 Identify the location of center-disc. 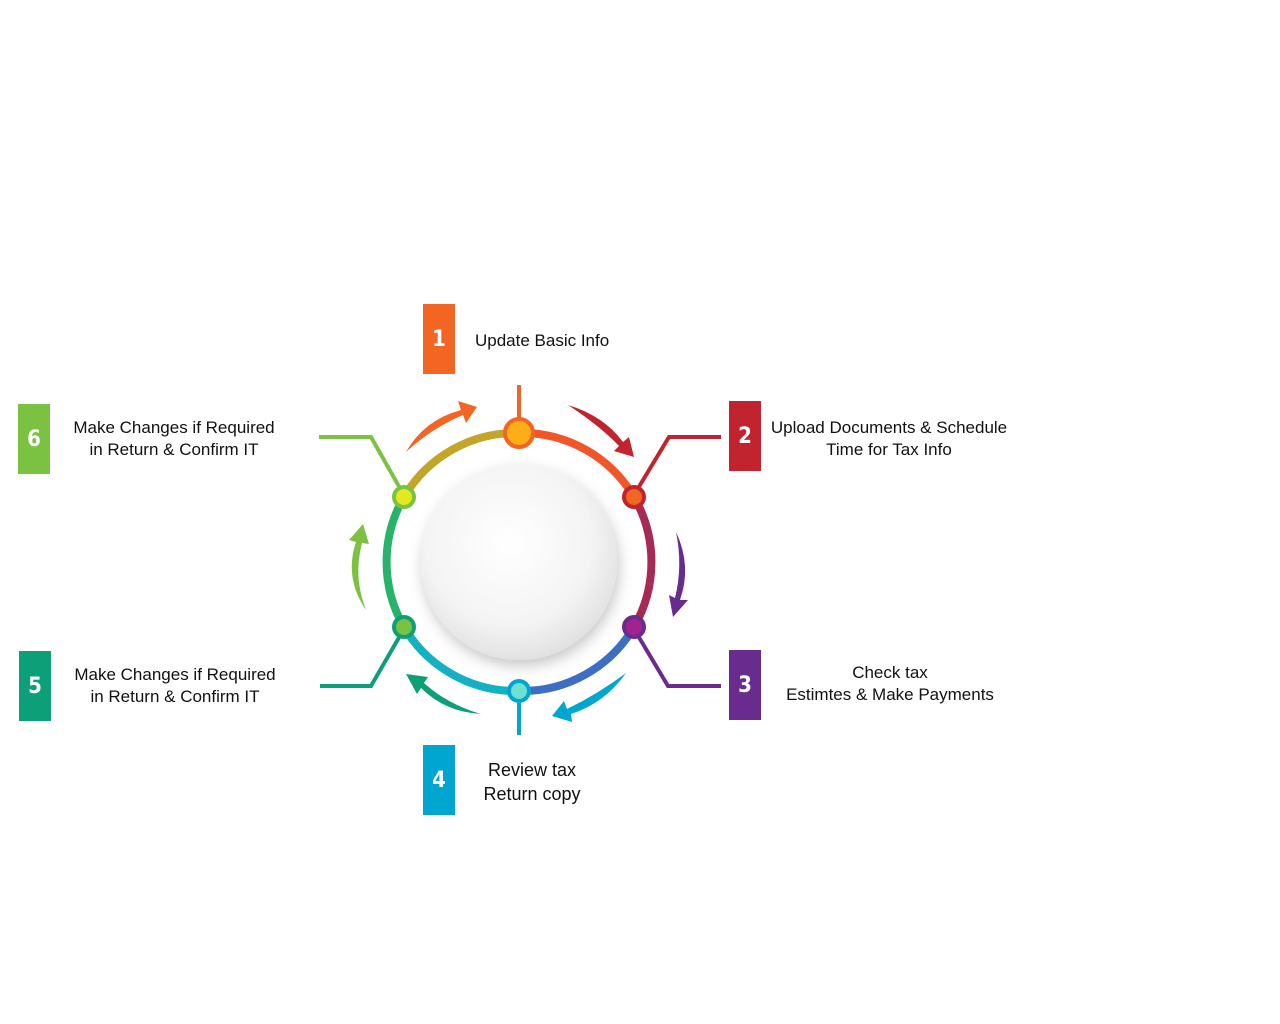
(519, 562).